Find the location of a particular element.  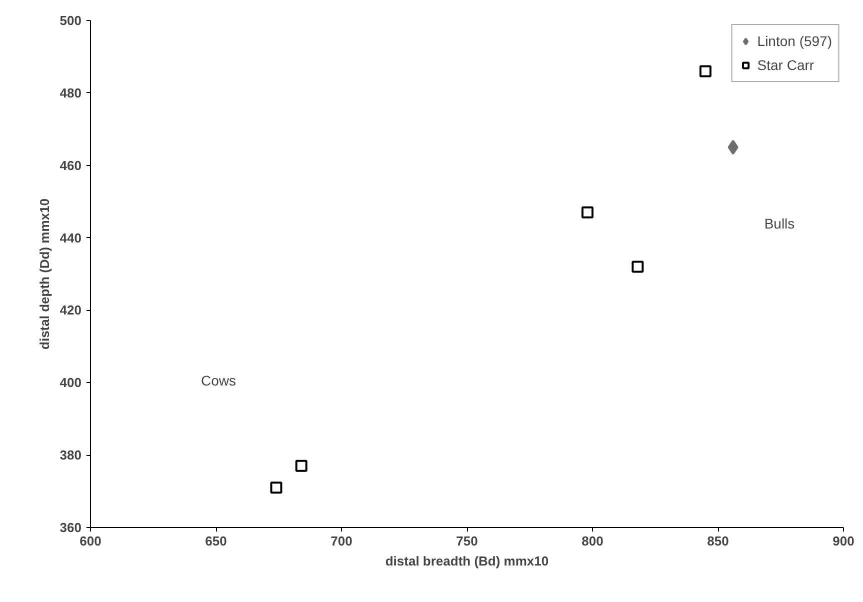

y-tick-label: 420 is located at coordinates (71, 310).